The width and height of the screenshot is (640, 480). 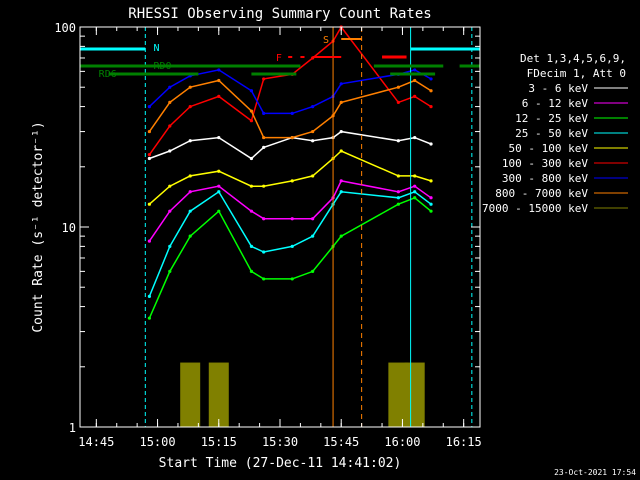 What do you see at coordinates (558, 88) in the screenshot?
I see `legend-label-3-6-kev: 3 - 6 keV` at bounding box center [558, 88].